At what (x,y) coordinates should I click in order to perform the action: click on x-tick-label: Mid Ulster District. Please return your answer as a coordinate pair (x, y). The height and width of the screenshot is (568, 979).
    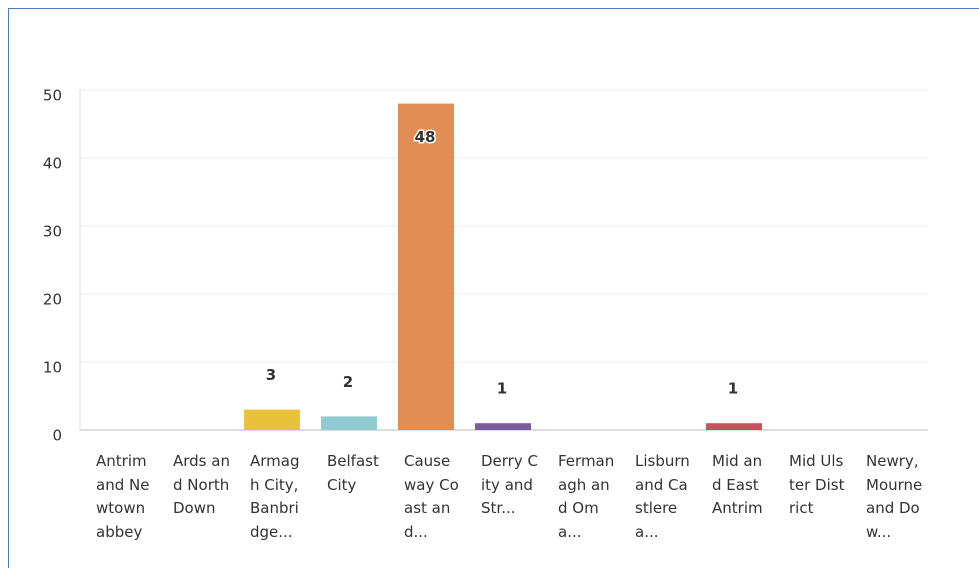
    Looking at the image, I should click on (817, 484).